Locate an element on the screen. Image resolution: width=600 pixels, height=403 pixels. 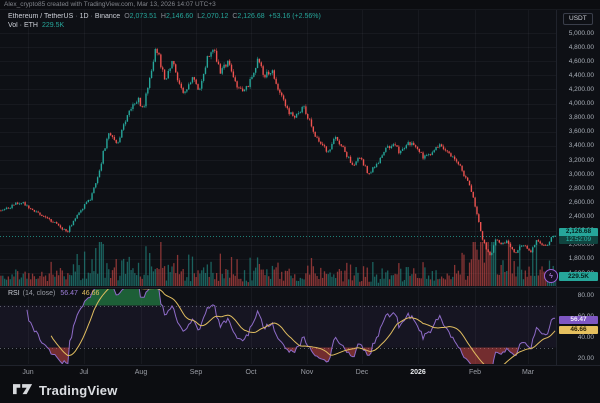
price-axis-label: 1,800.00 is located at coordinates (581, 259).